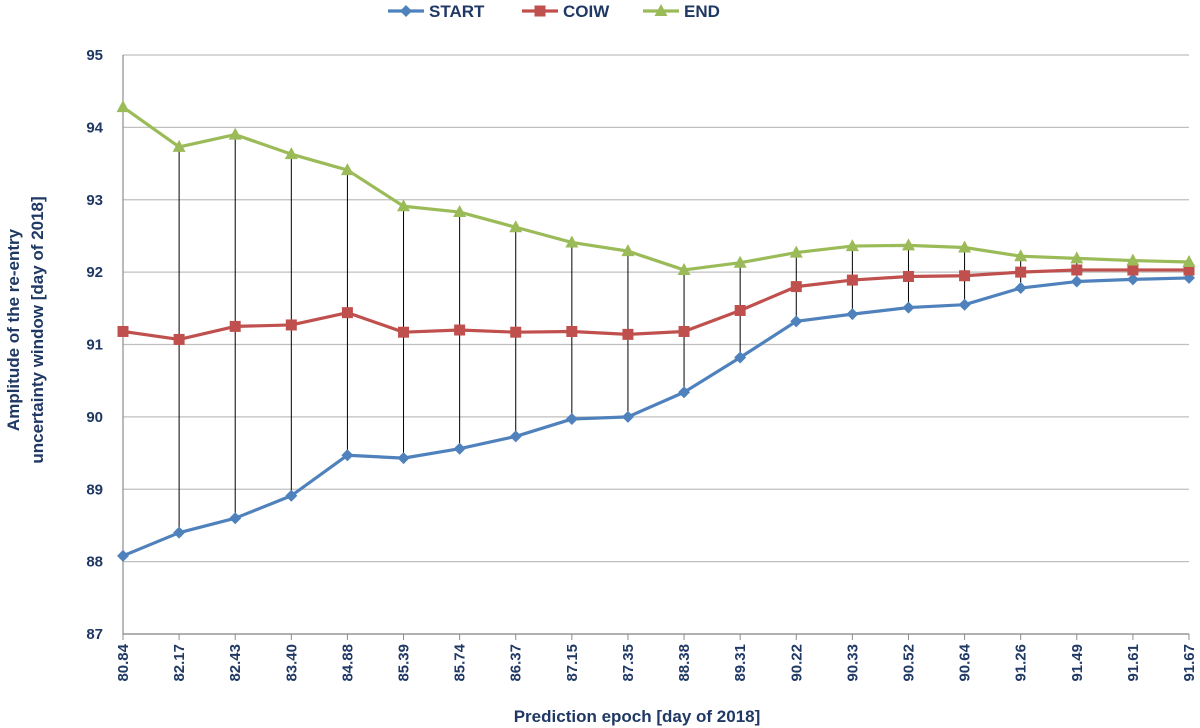 The height and width of the screenshot is (728, 1200). Describe the element at coordinates (94, 200) in the screenshot. I see `y-tick-label: 93` at that location.